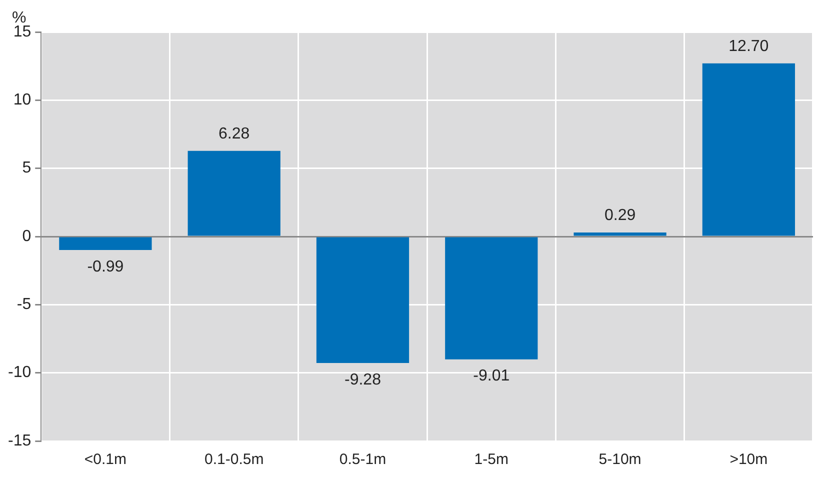  I want to click on data-label: 0.29, so click(620, 215).